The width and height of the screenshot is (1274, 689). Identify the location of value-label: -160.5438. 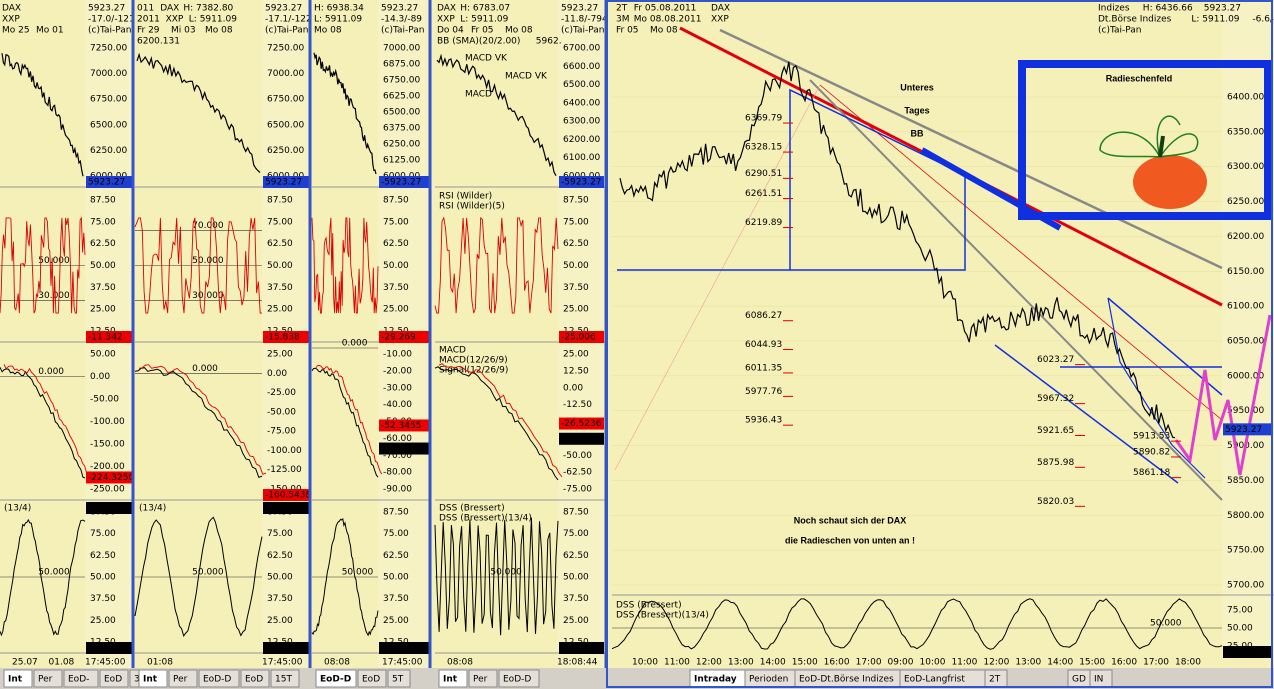
(288, 496).